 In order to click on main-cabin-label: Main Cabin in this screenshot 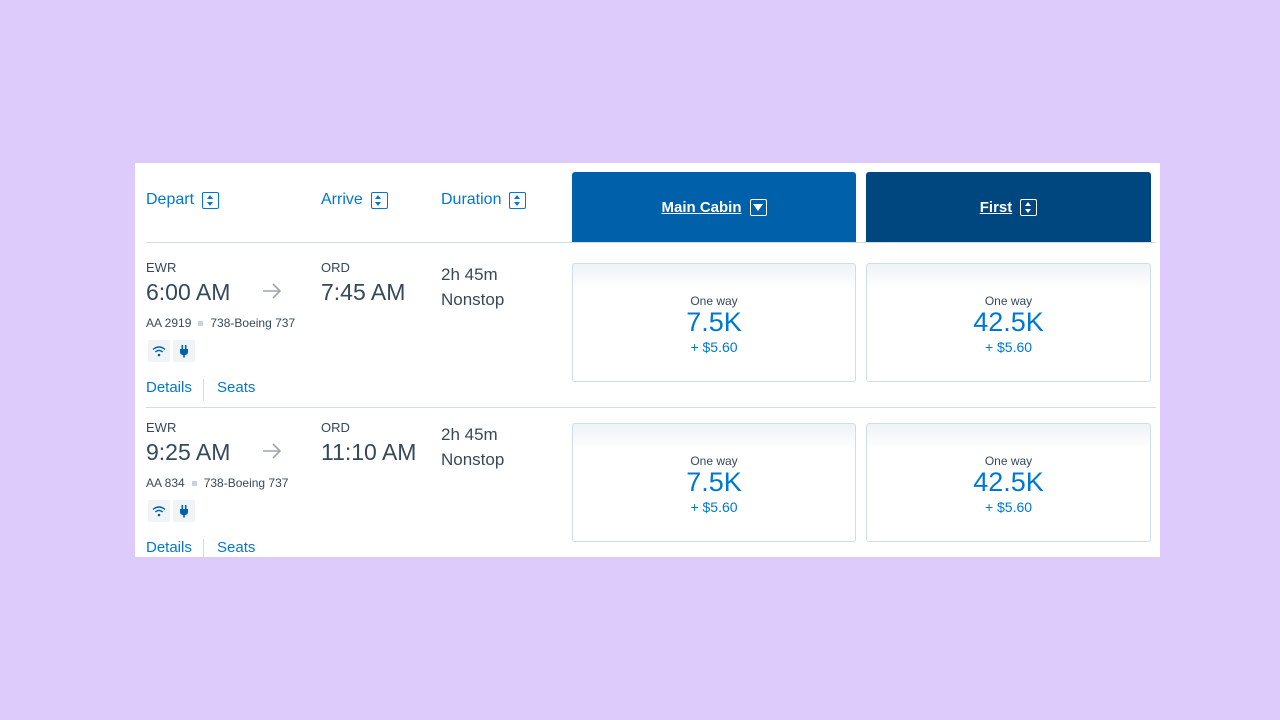, I will do `click(701, 207)`.